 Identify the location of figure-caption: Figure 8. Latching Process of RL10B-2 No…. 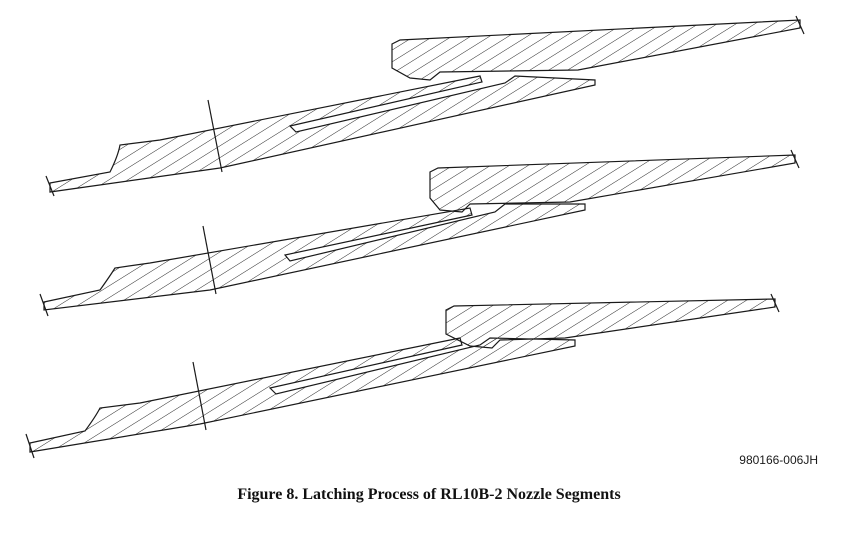
(429, 494).